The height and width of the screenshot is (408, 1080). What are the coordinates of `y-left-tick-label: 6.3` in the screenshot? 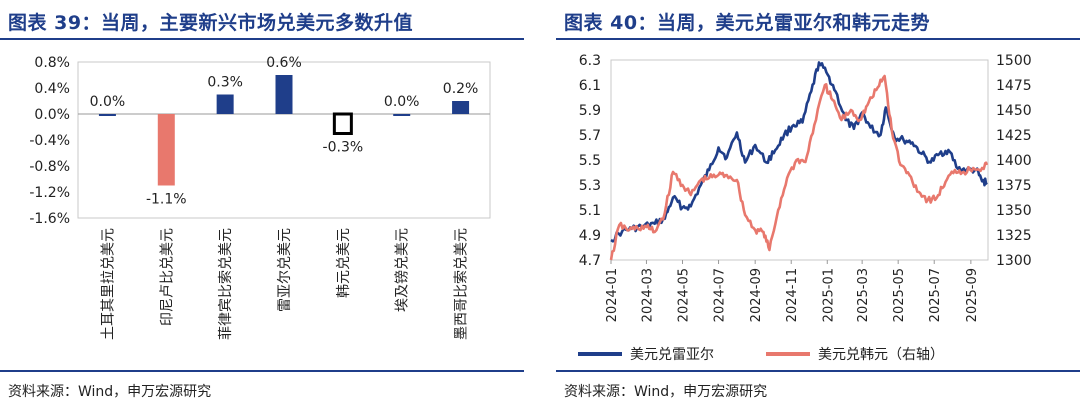 It's located at (590, 61).